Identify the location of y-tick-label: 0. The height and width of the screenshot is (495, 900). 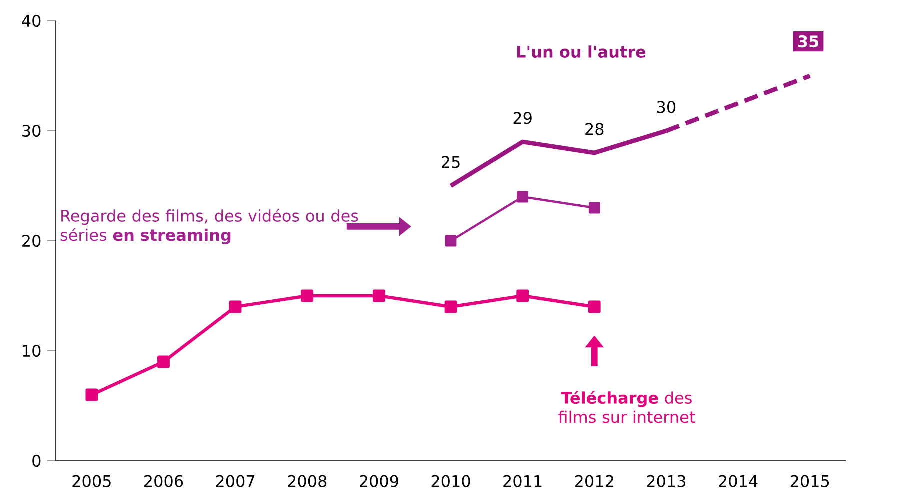
(36, 461).